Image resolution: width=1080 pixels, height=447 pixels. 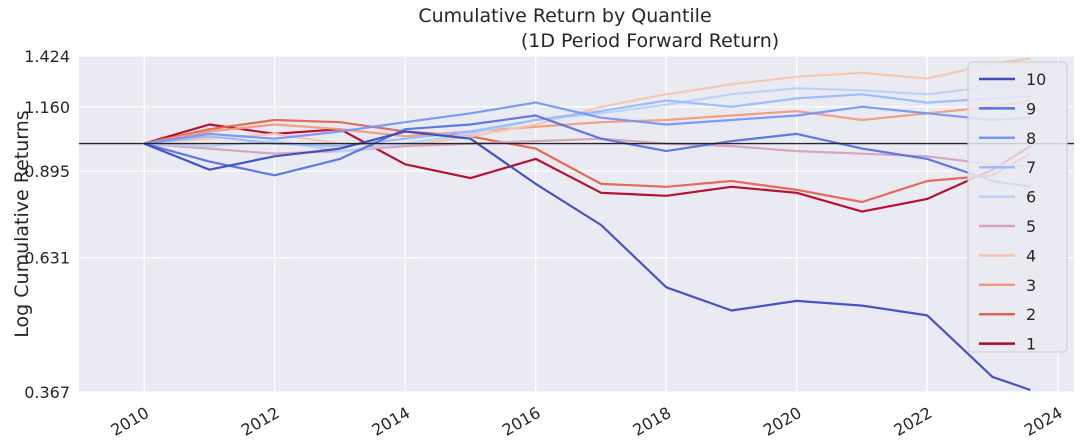 I want to click on x-tick-label: 2024, so click(x=1043, y=421).